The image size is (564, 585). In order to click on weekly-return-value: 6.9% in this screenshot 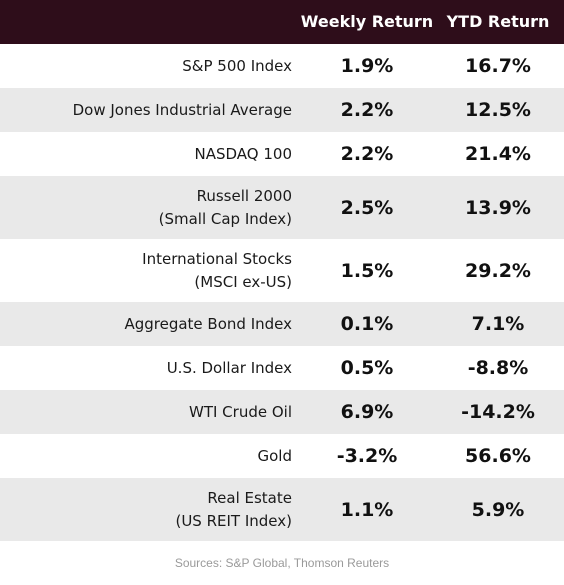, I will do `click(367, 412)`.